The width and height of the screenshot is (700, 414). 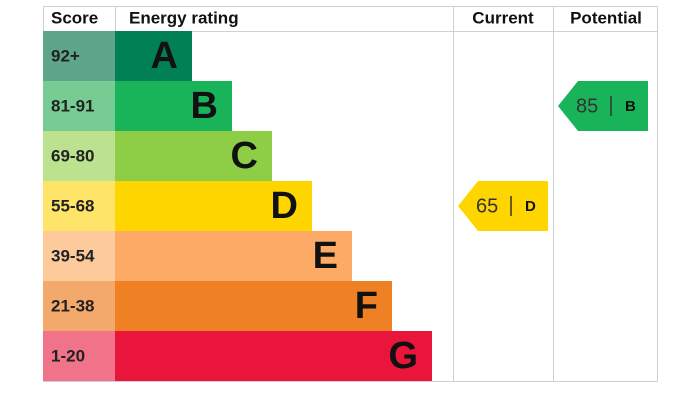 What do you see at coordinates (587, 106) in the screenshot?
I see `potential-score: 85` at bounding box center [587, 106].